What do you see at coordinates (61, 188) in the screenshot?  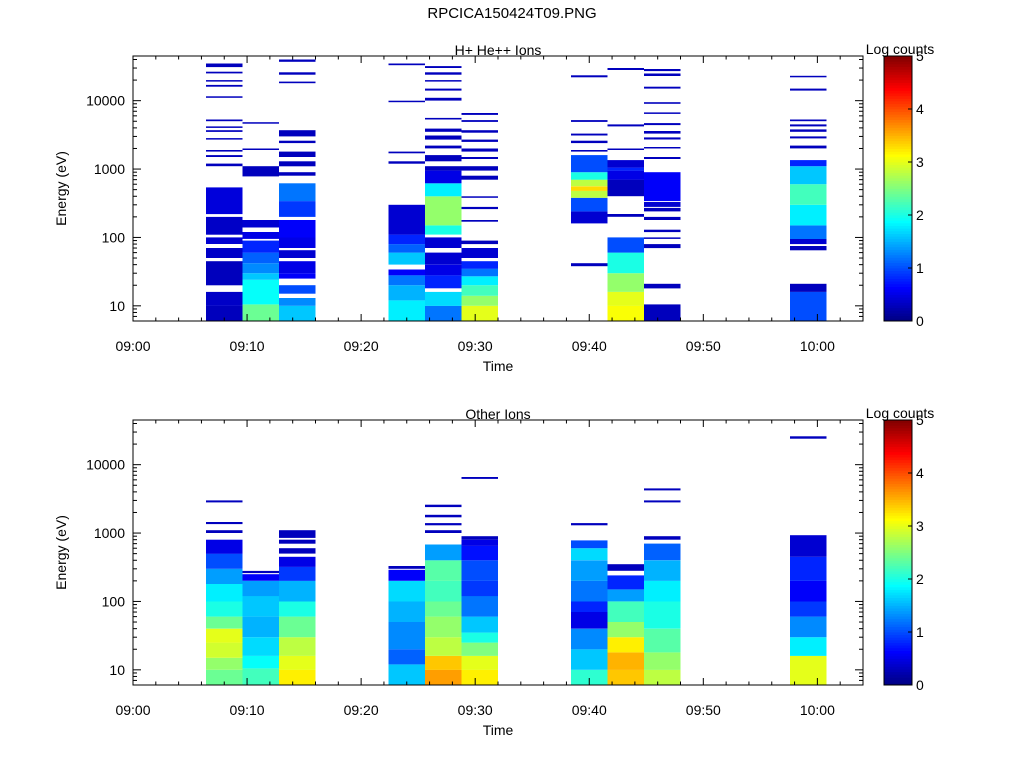 I see `y-axis-label: Energy (eV)` at bounding box center [61, 188].